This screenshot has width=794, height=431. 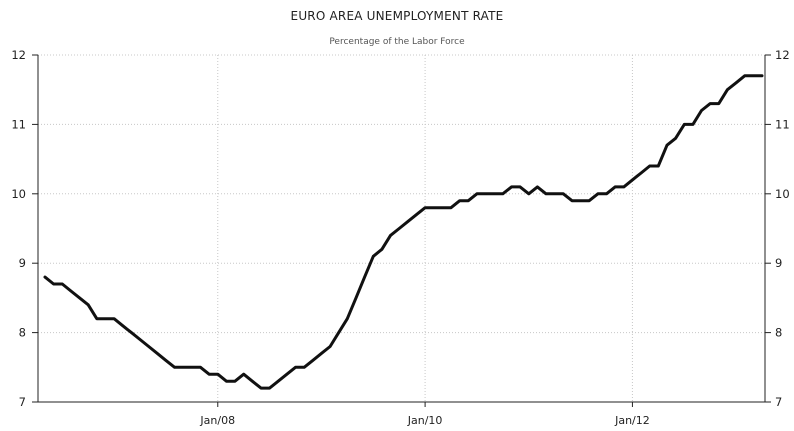 What do you see at coordinates (18, 124) in the screenshot?
I see `y-tick-label-left: 11` at bounding box center [18, 124].